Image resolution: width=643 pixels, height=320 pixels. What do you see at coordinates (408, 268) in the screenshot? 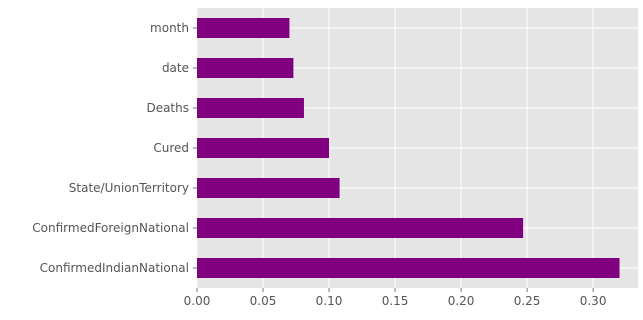
I see `bar-confirmedindiannational` at bounding box center [408, 268].